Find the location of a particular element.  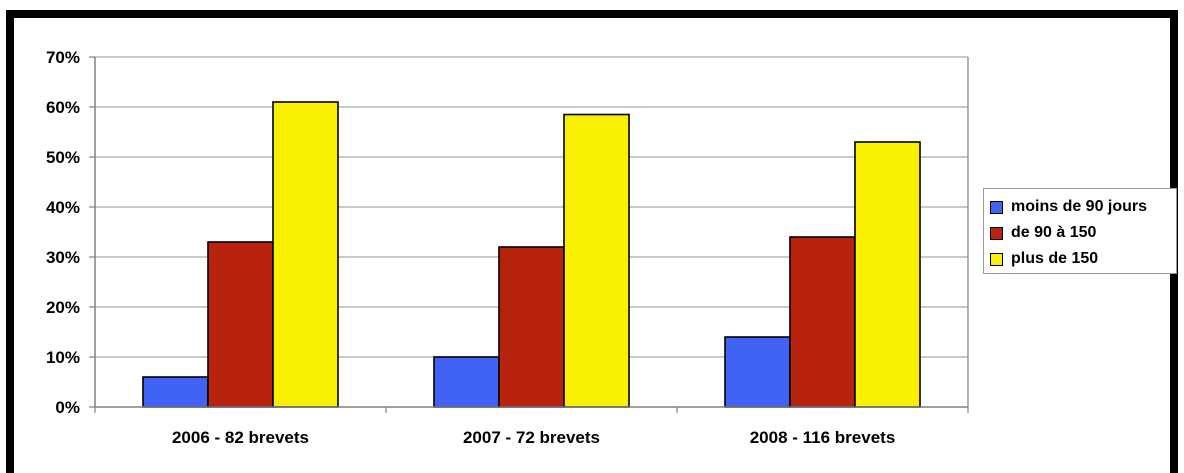

legend-label: plus de 150 is located at coordinates (1054, 259).